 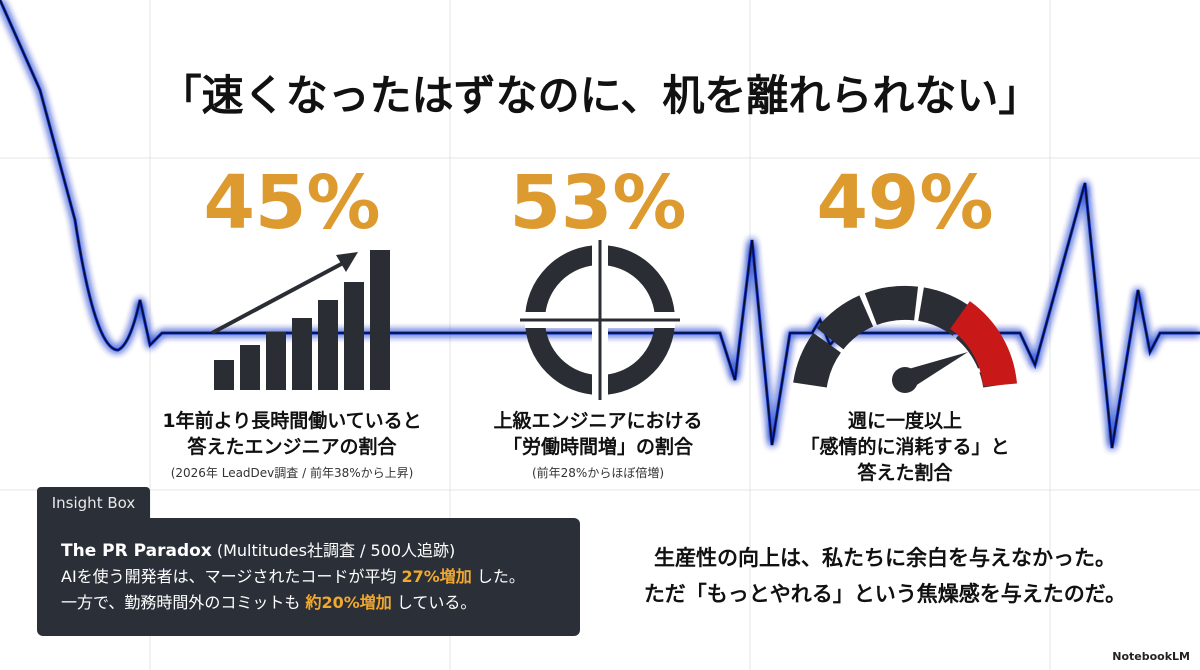 I want to click on insight-line: 一方で、勤務時間外のコミットも 約20%増加 している。, so click(x=308, y=603).